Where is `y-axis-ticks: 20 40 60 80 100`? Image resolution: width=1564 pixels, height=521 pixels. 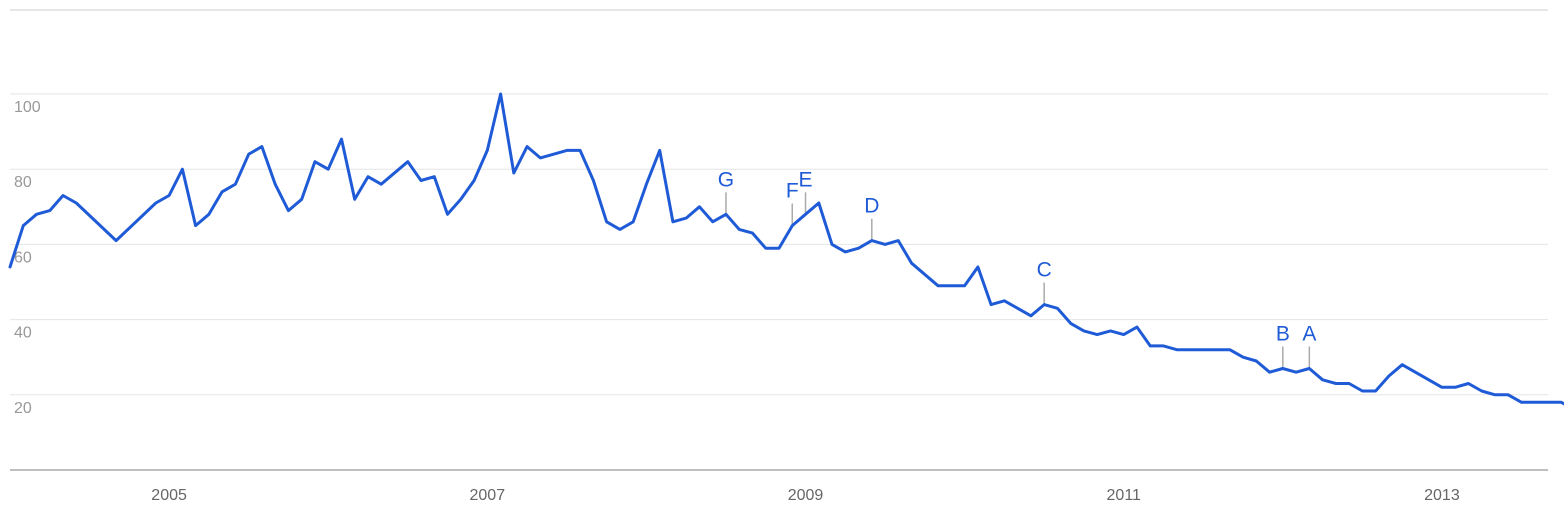 y-axis-ticks: 20 40 60 80 100 is located at coordinates (27, 258).